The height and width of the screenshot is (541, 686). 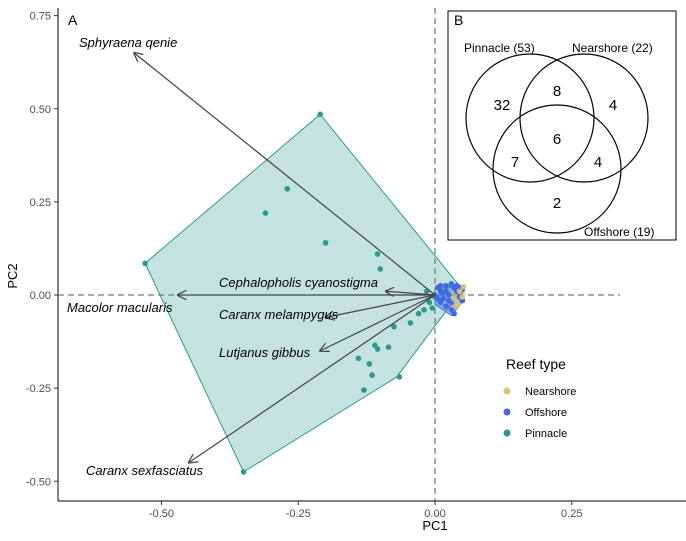 What do you see at coordinates (557, 169) in the screenshot?
I see `venn-circle-offshore` at bounding box center [557, 169].